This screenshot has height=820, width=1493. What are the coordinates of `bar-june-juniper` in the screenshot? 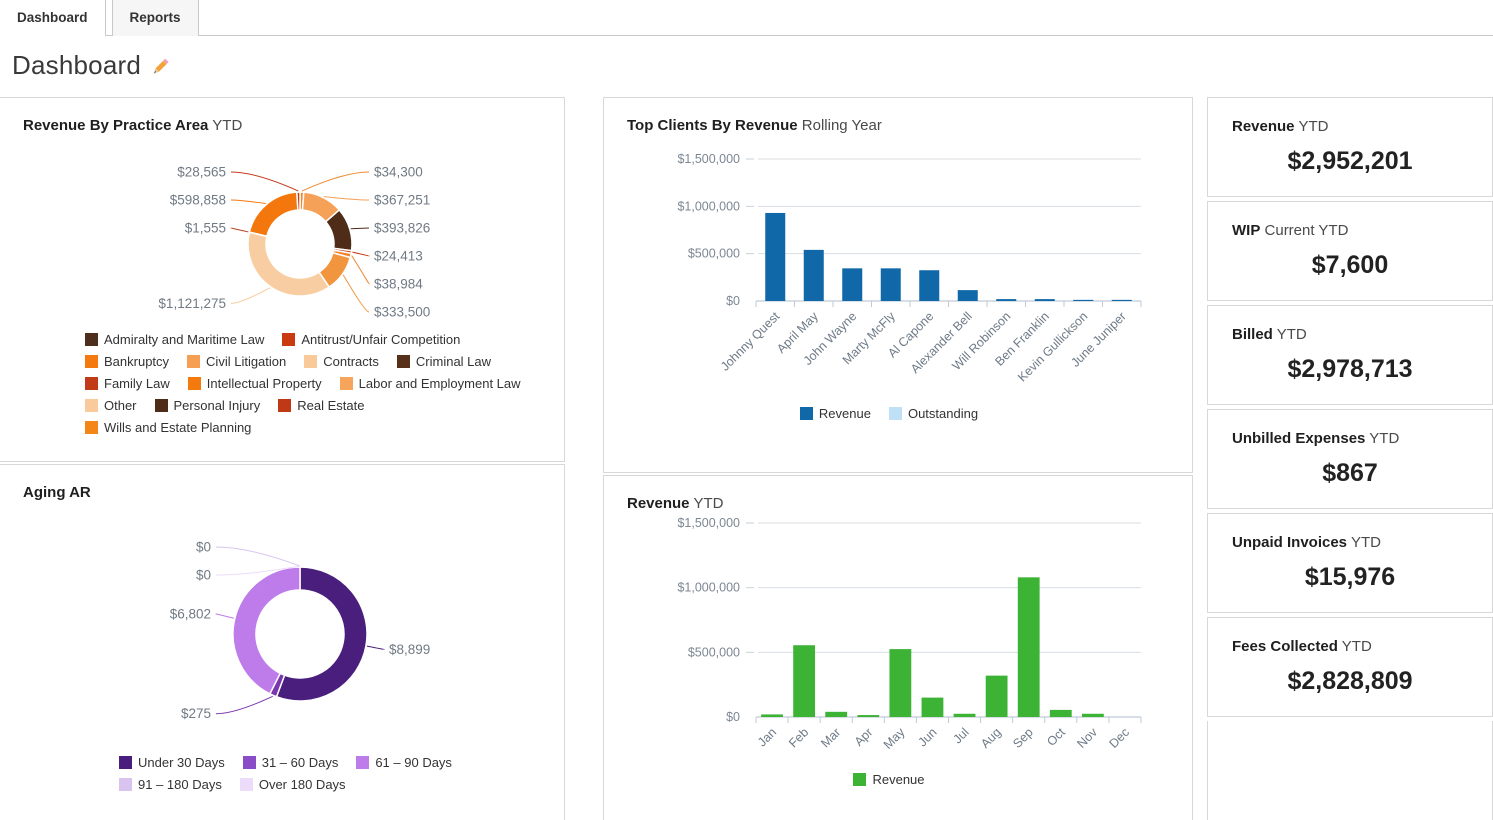 It's located at (1121, 300).